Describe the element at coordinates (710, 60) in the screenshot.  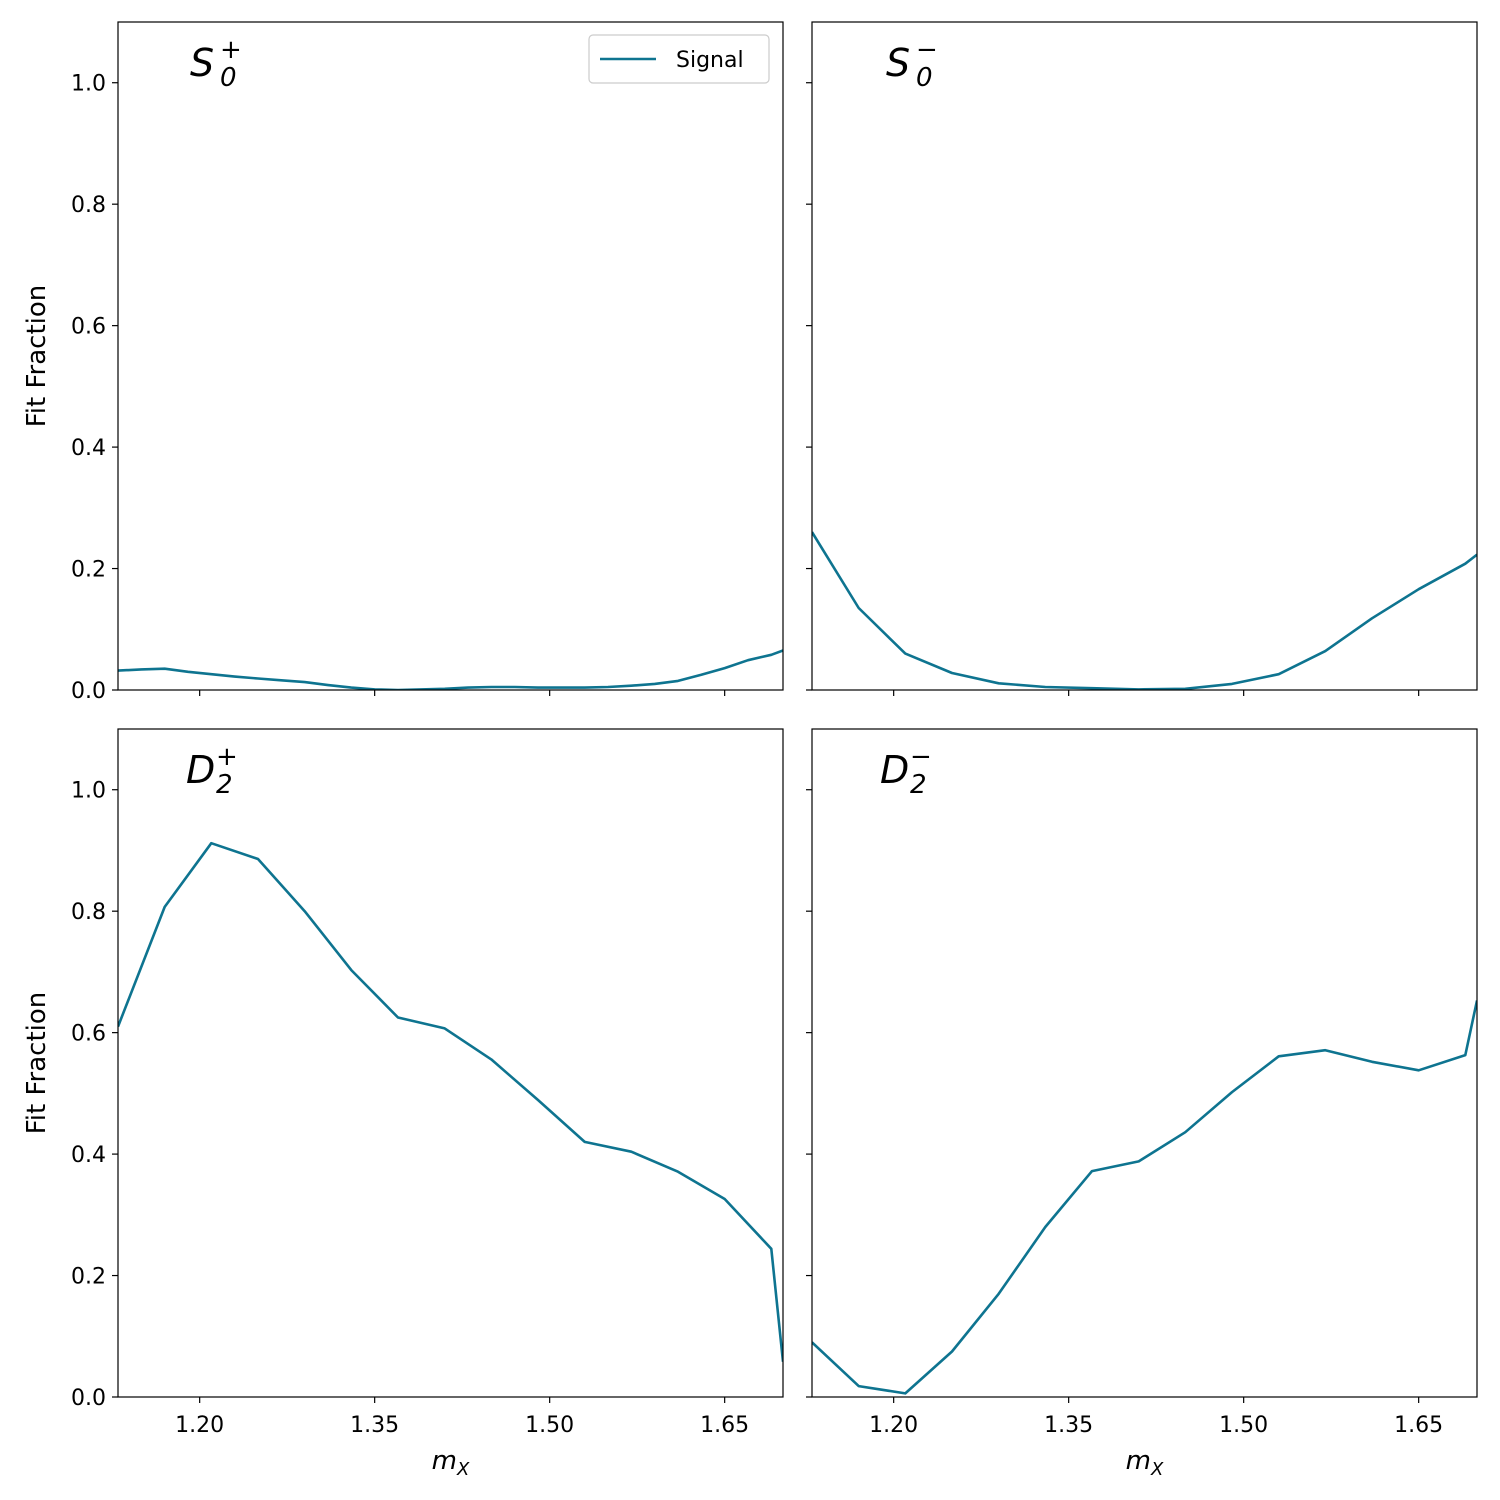
I see `legend-label: Signal` at that location.